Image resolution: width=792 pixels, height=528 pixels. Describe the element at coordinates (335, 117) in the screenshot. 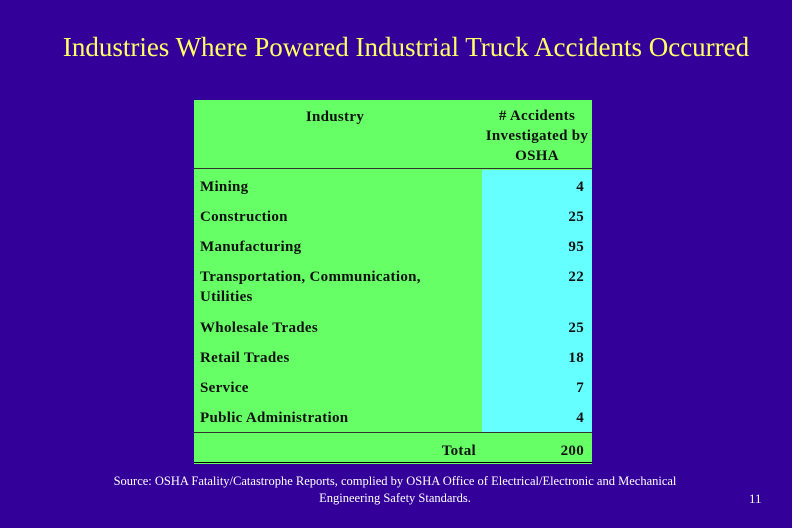

I see `header-industry: Industry` at that location.